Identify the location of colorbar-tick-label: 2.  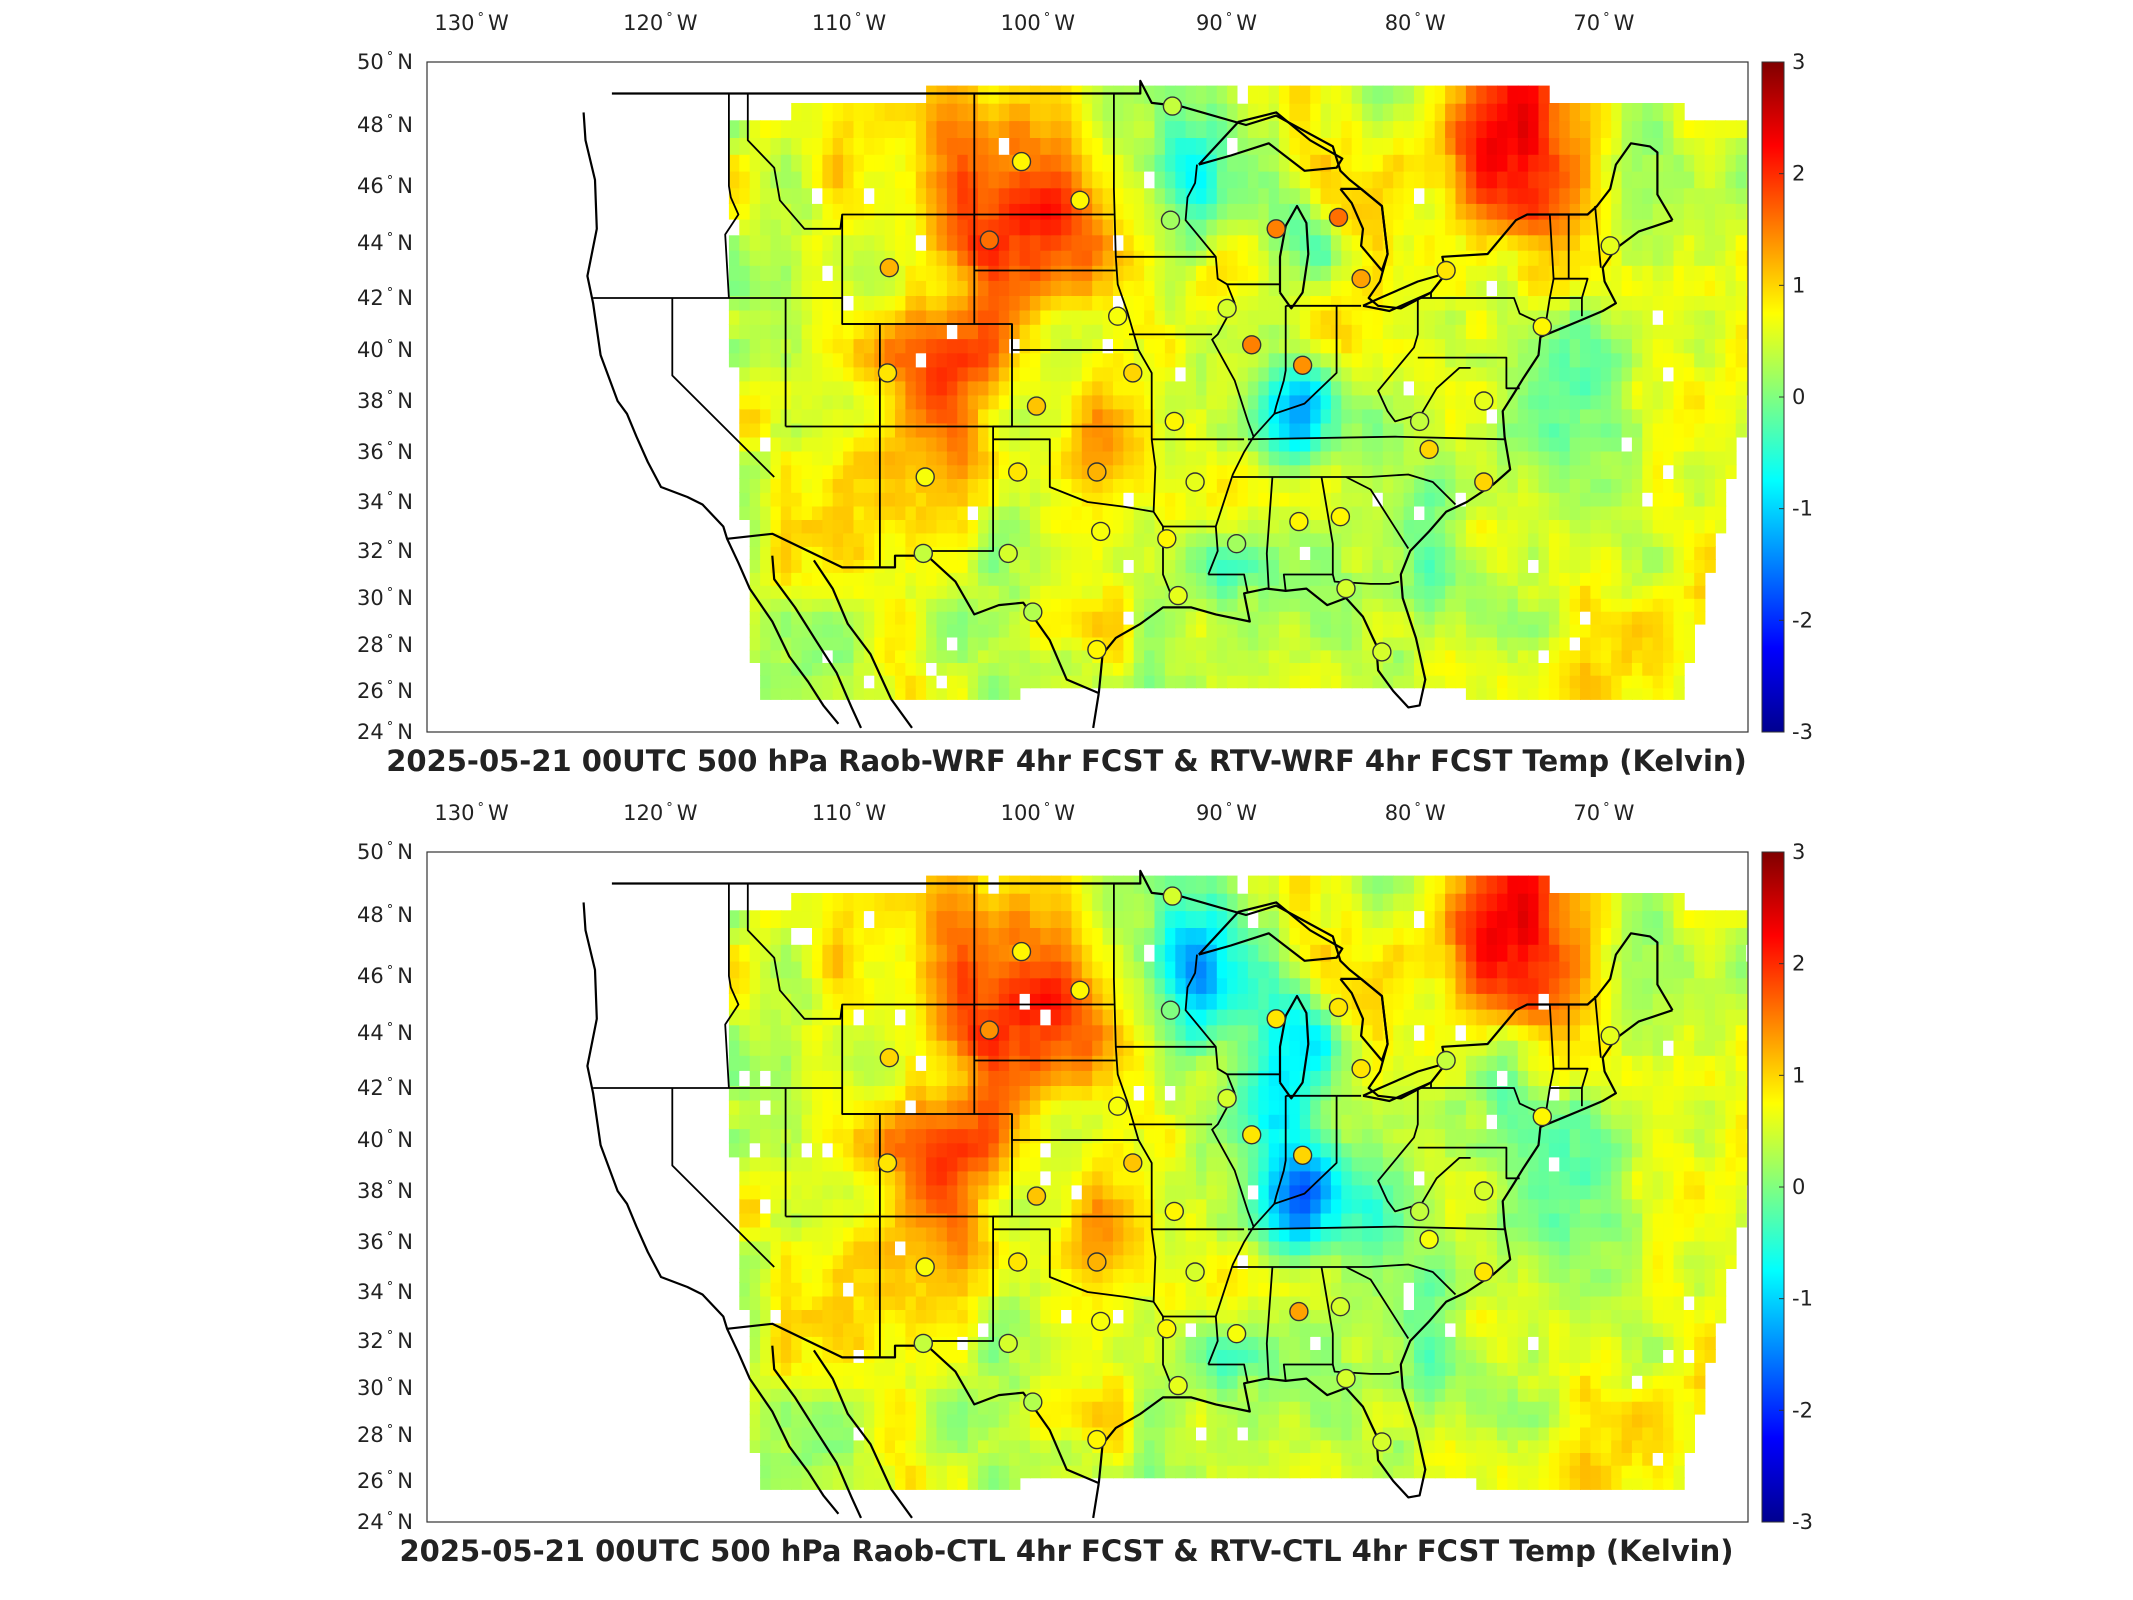
(1798, 964).